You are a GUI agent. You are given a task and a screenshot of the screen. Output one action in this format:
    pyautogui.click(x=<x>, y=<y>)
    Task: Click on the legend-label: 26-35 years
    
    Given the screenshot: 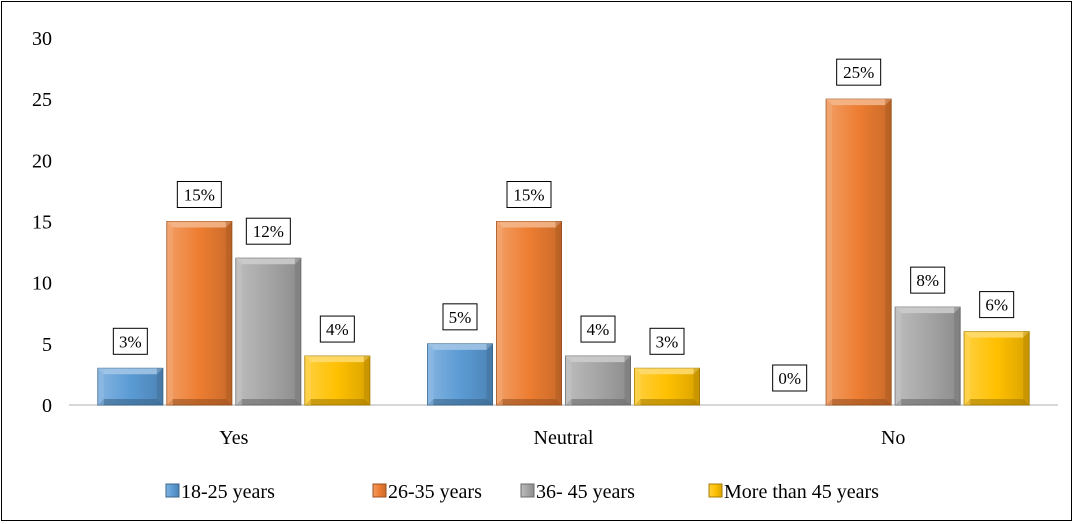 What is the action you would take?
    pyautogui.click(x=435, y=492)
    